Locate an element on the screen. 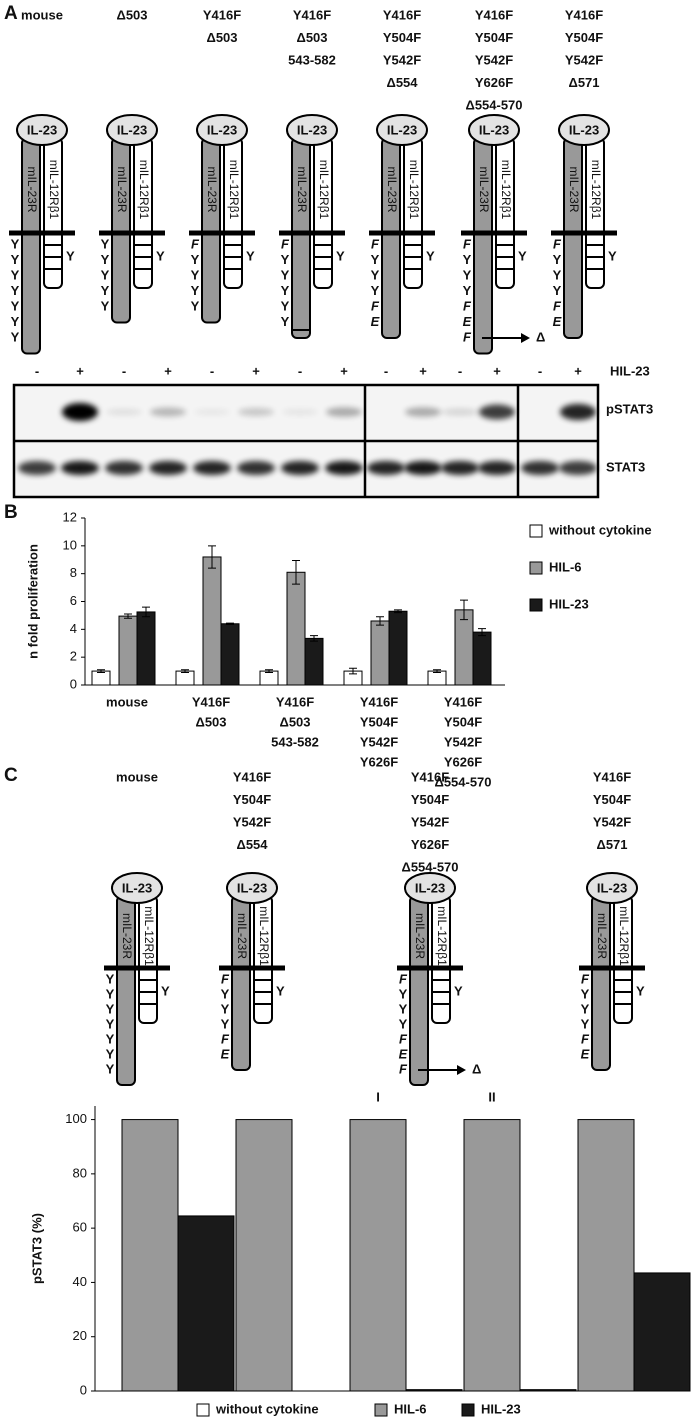 This screenshot has width=693, height=1420. y-tick-label: 8 is located at coordinates (73, 572).